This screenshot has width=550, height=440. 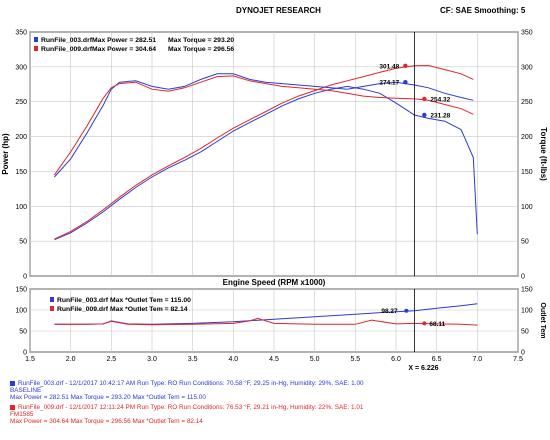 I want to click on power-panel-y2tick-label: 150, so click(x=527, y=172).